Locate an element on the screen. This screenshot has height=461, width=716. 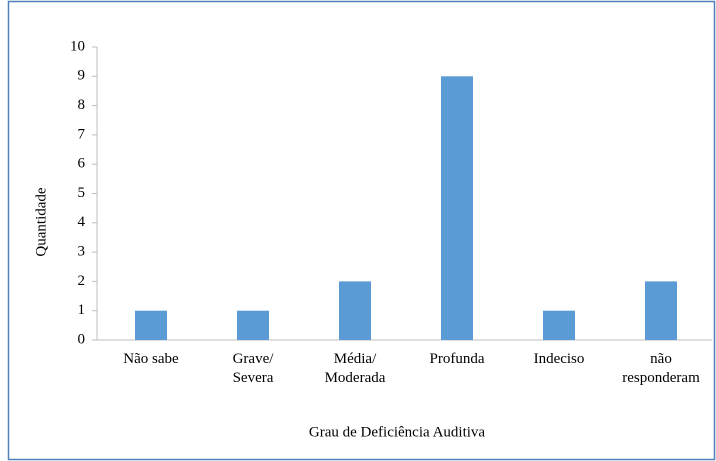
y-tick-label: 8 is located at coordinates (82, 105).